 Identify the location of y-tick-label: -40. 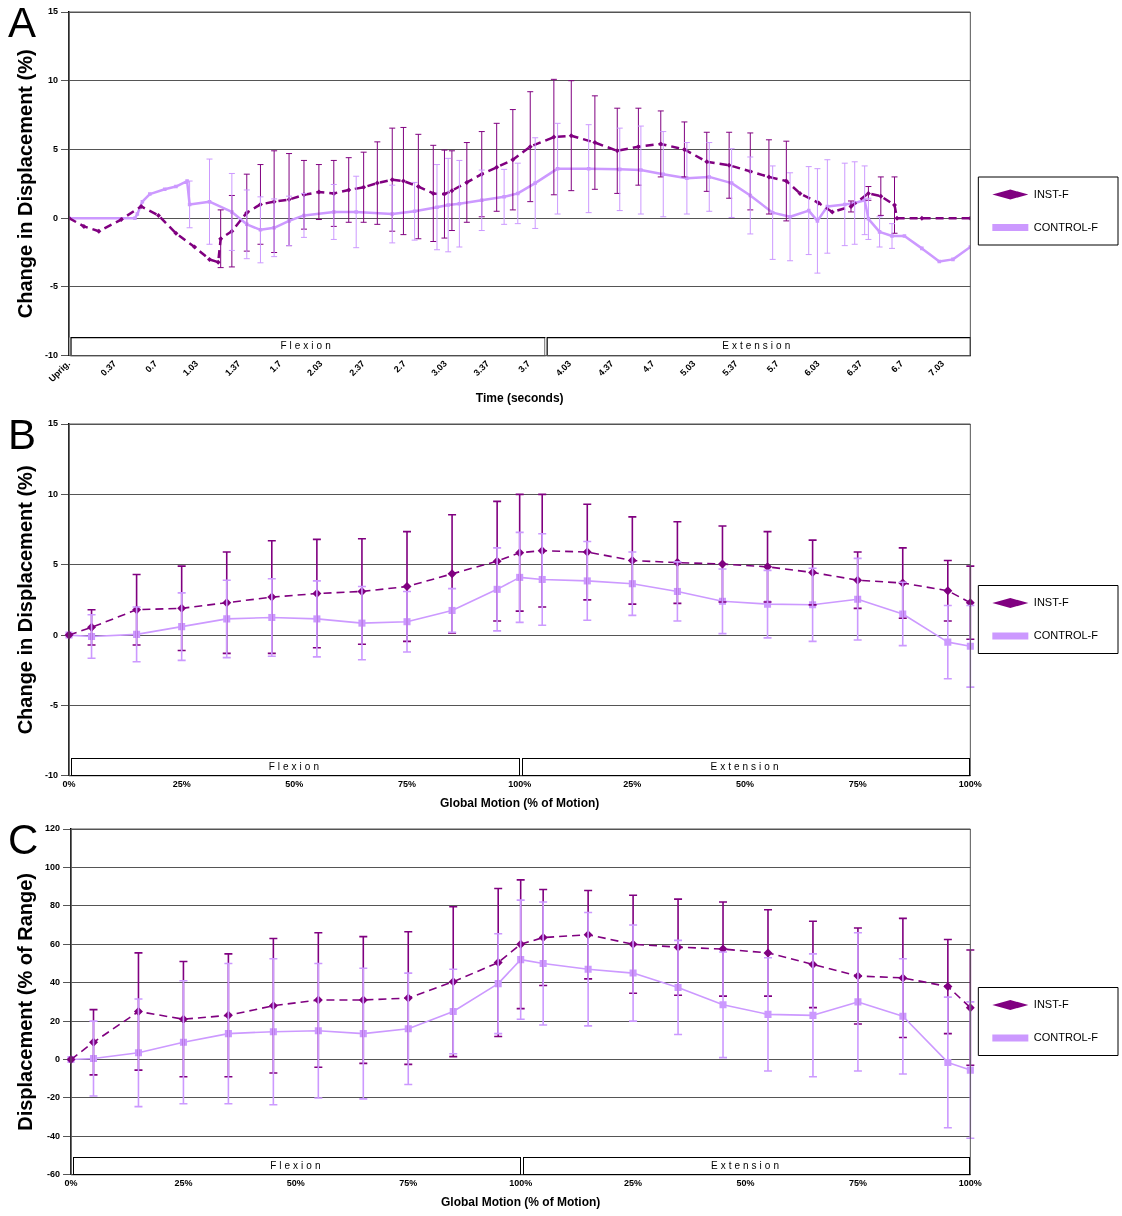
(54, 1135).